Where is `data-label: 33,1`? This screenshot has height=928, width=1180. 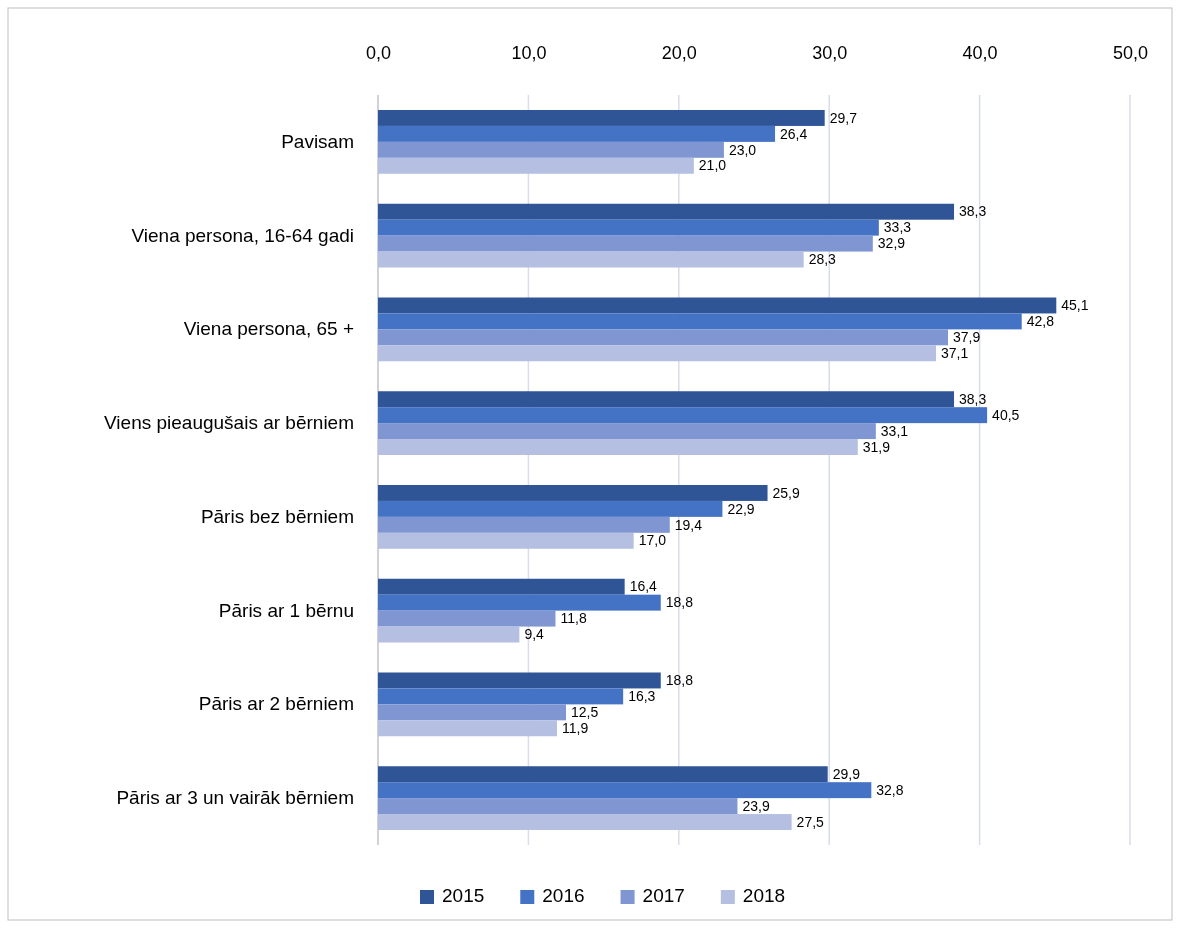 data-label: 33,1 is located at coordinates (894, 430).